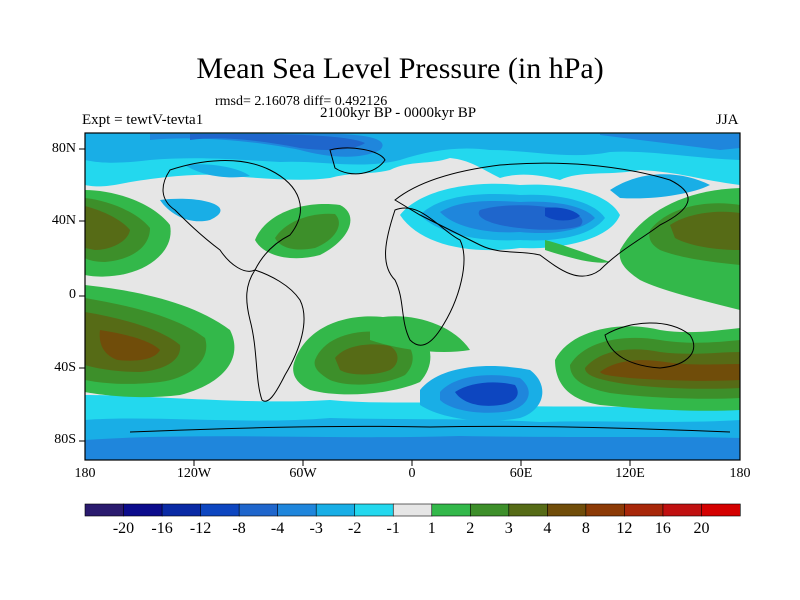 The image size is (800, 600). I want to click on colorbar-label: 20, so click(701, 528).